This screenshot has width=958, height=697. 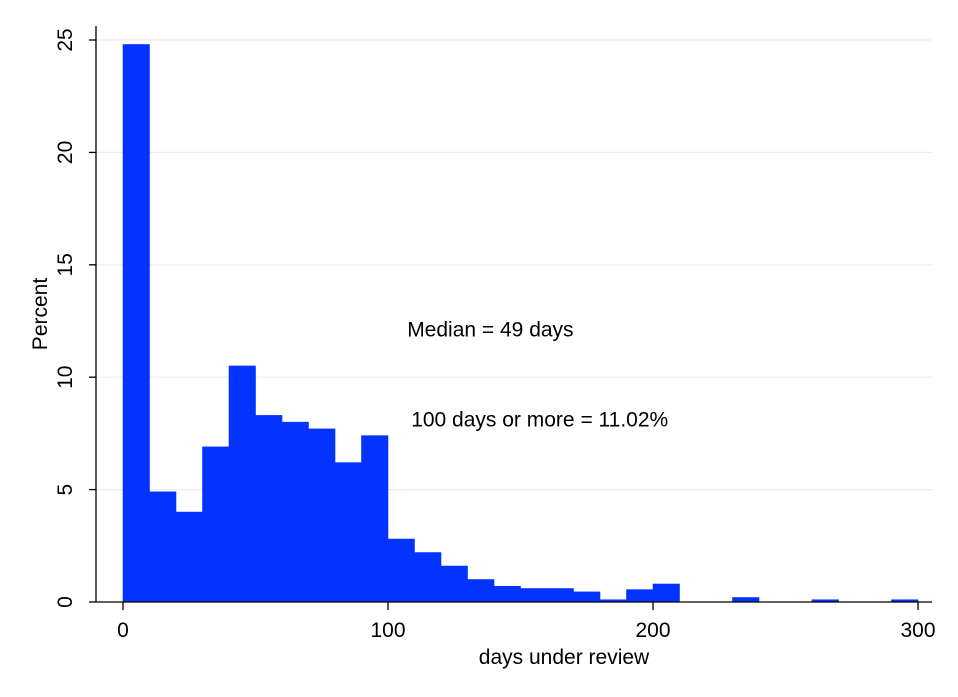 What do you see at coordinates (65, 264) in the screenshot?
I see `y-tick-label: 15` at bounding box center [65, 264].